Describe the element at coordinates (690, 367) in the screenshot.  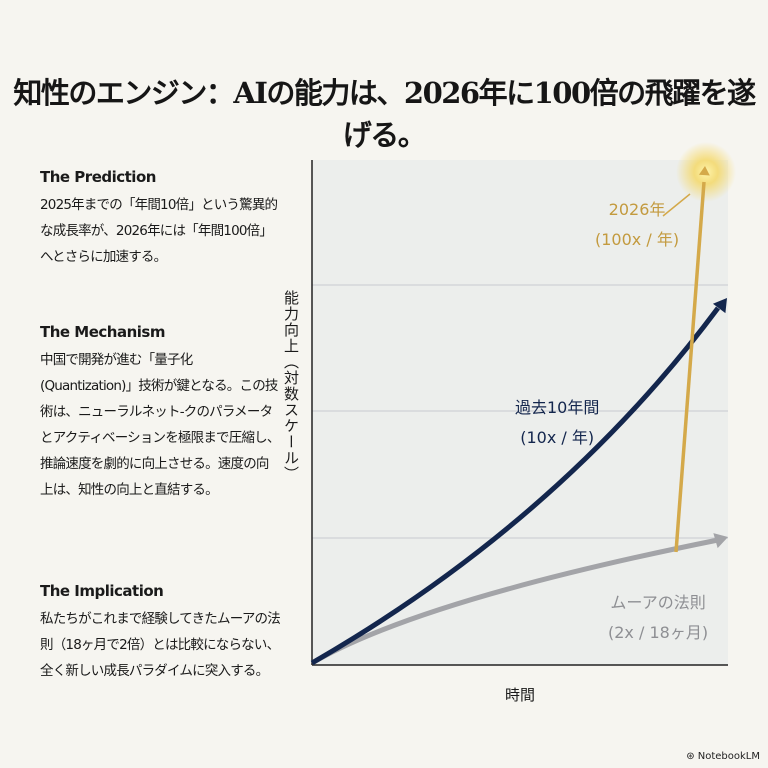
I see `series-line-ai2026` at that location.